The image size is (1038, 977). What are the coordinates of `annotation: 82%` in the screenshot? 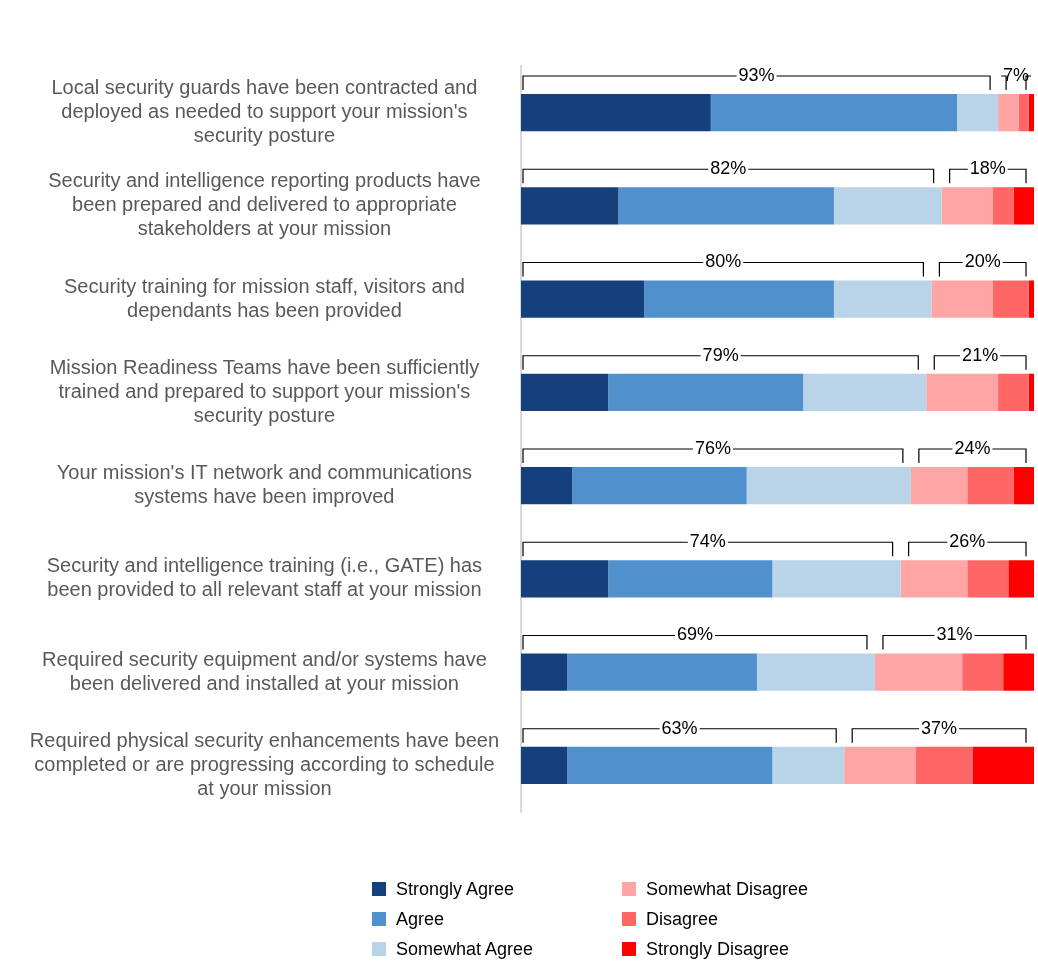 It's located at (728, 168).